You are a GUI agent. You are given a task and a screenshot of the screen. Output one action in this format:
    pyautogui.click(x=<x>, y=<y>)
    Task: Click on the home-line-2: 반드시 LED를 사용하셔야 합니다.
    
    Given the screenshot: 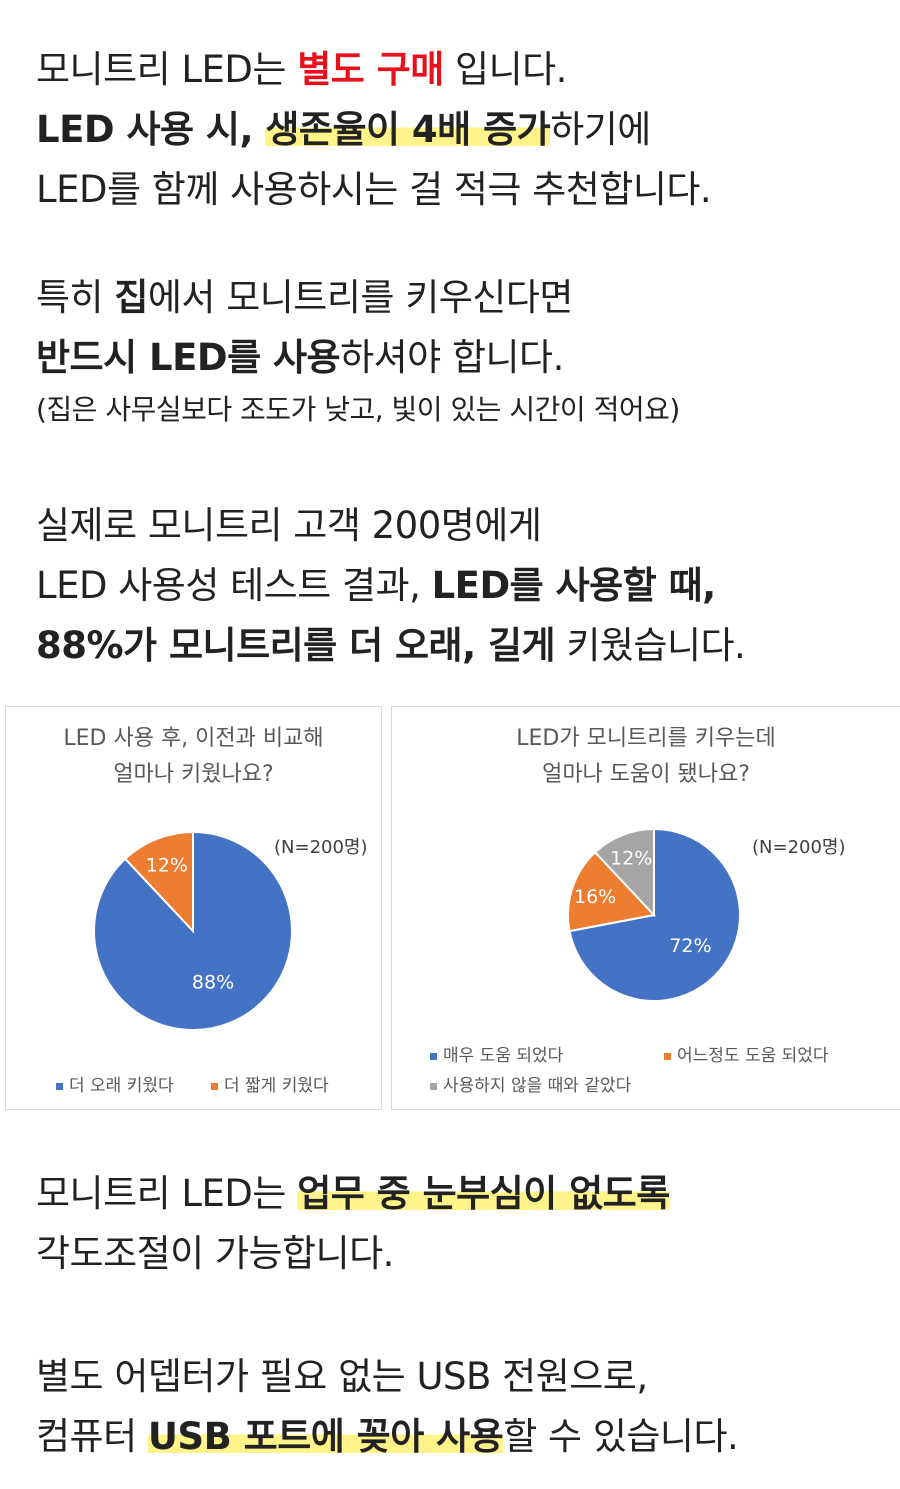 What is the action you would take?
    pyautogui.click(x=358, y=358)
    